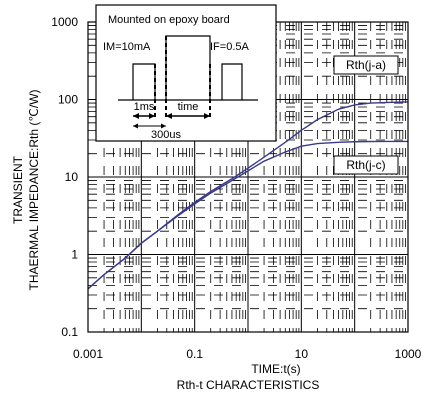 Image resolution: width=426 pixels, height=396 pixels. What do you see at coordinates (248, 385) in the screenshot?
I see `chart-caption: Rth-t CHARACTERISTICS` at bounding box center [248, 385].